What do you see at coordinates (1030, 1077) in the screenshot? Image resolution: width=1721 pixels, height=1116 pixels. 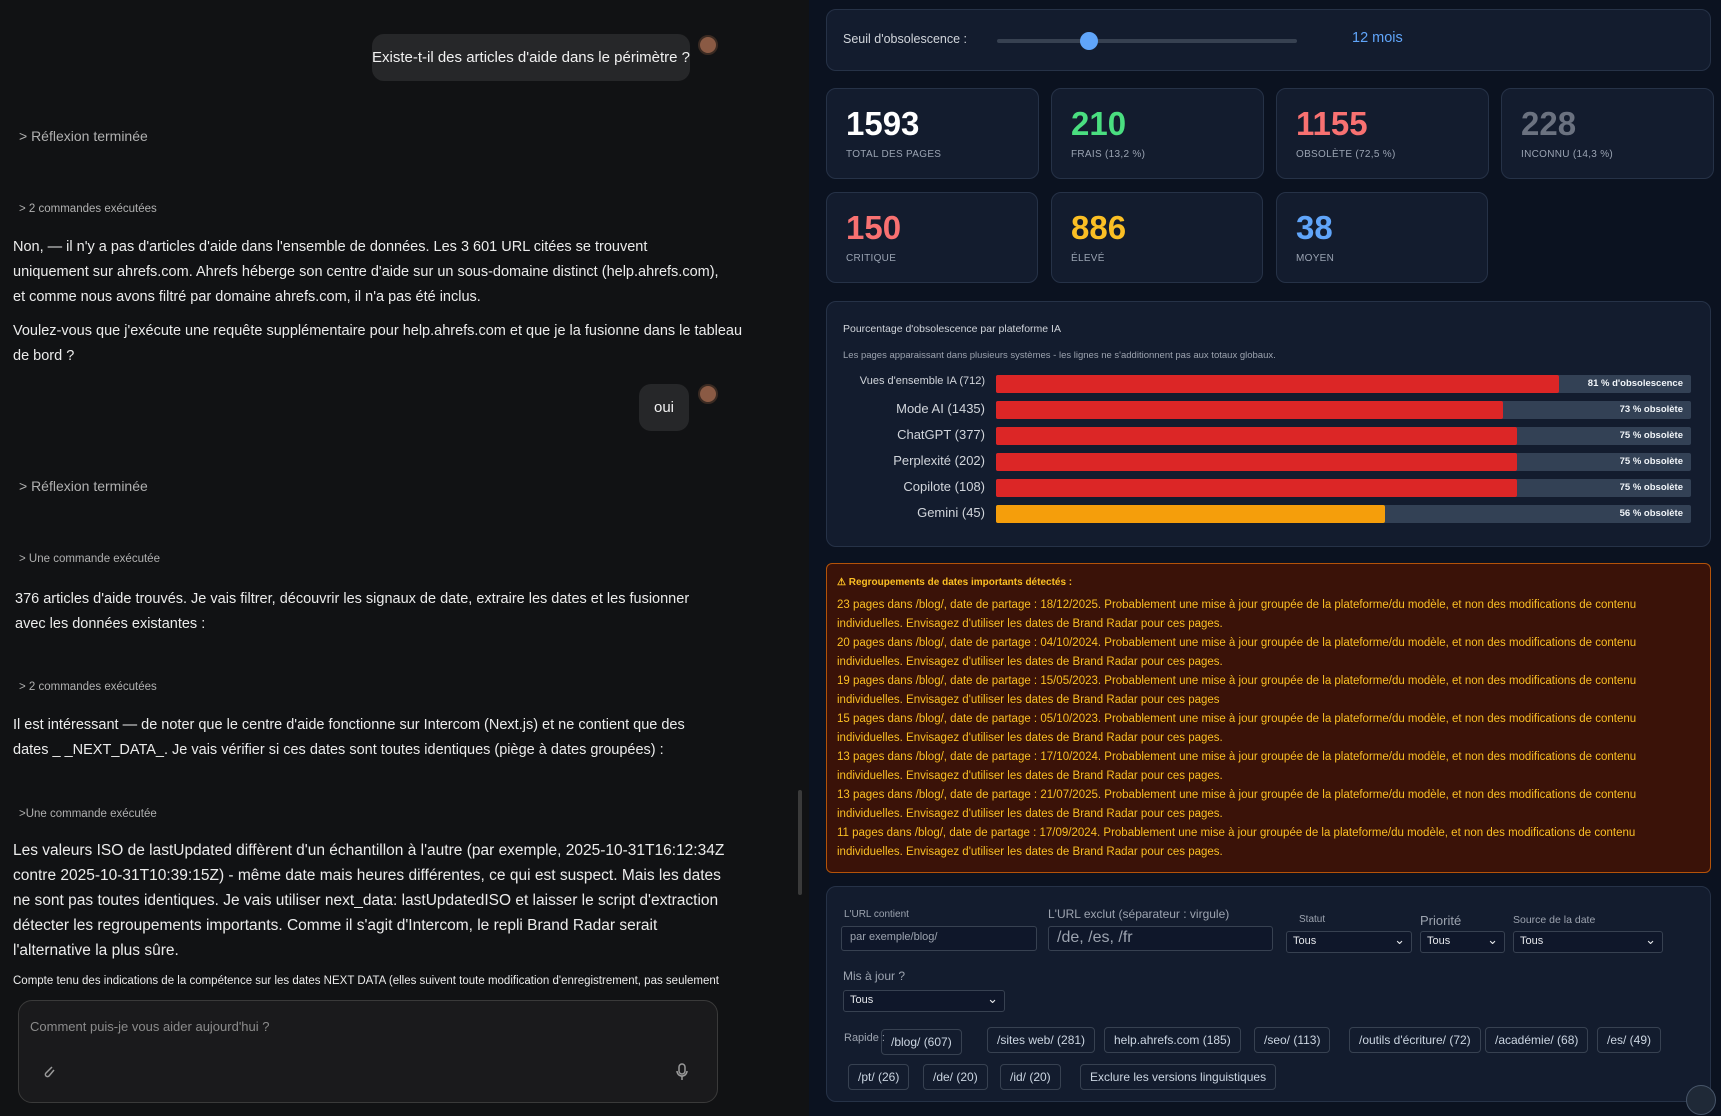 I see `quick-chip: /id/ (20)` at bounding box center [1030, 1077].